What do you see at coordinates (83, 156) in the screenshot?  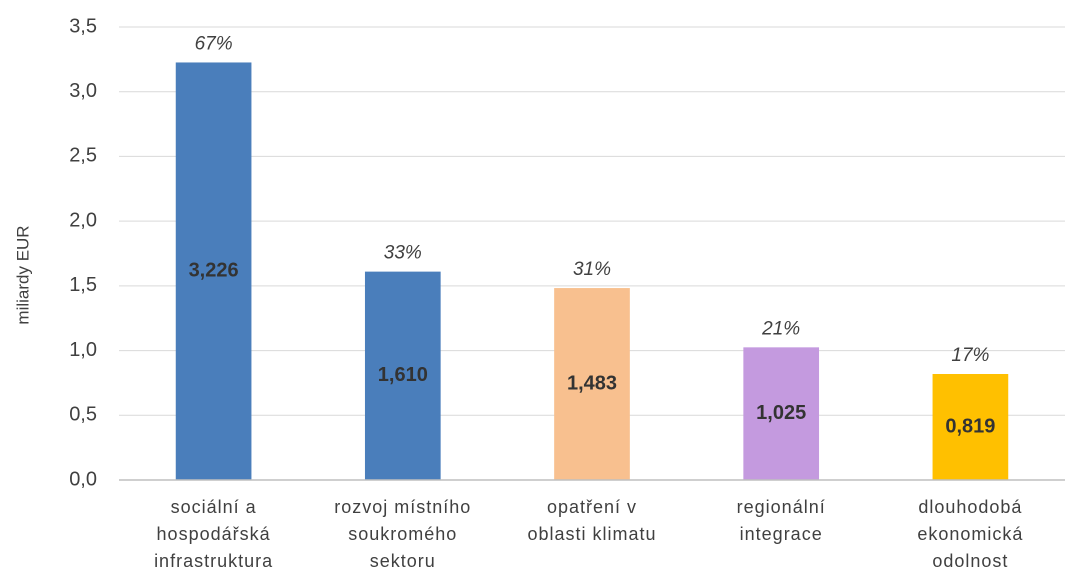 I see `y-tick-label: 2,5` at bounding box center [83, 156].